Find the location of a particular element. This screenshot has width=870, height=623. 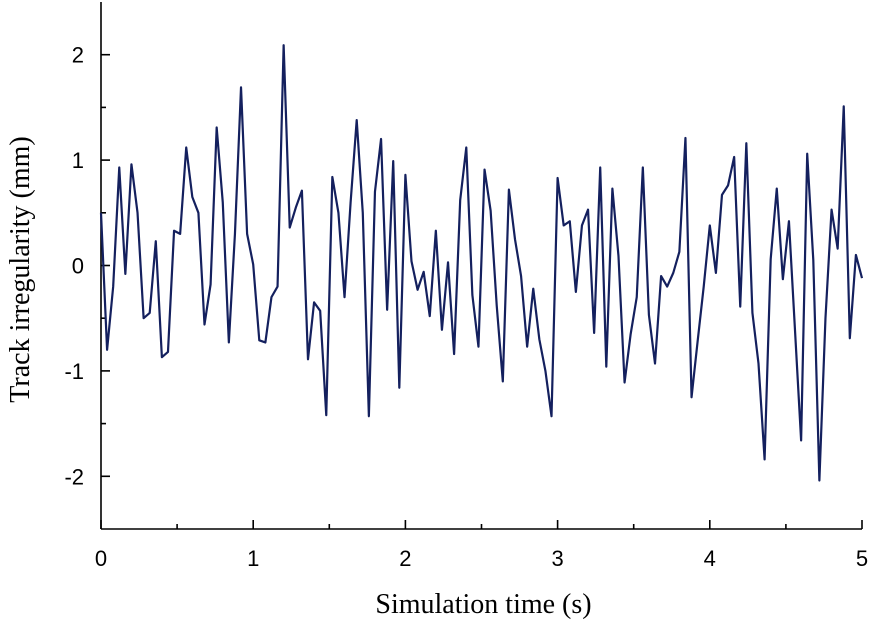

x-tick-label: 3 is located at coordinates (557, 558).